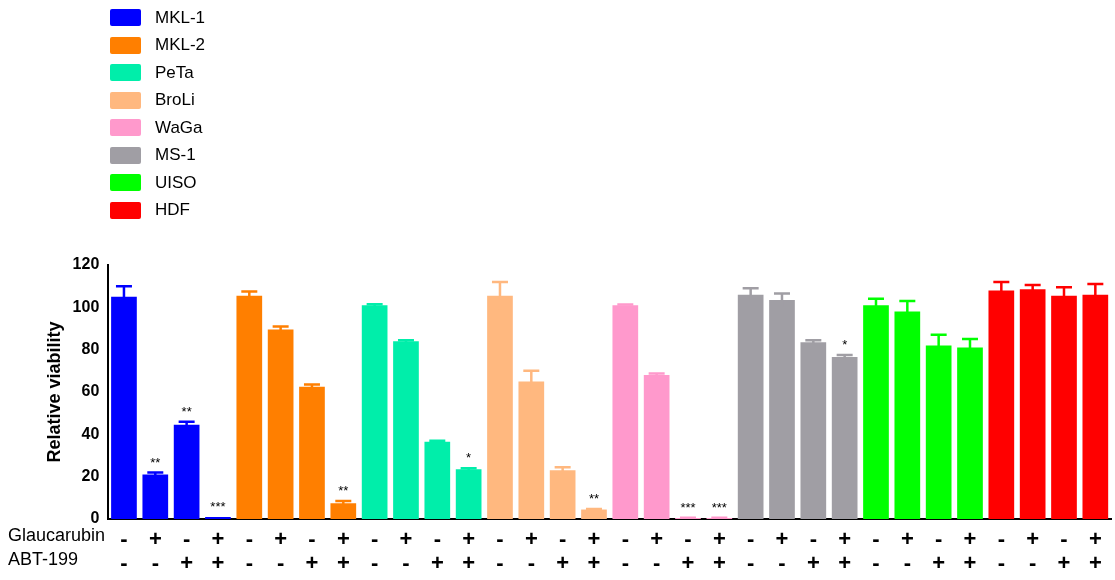 The width and height of the screenshot is (1115, 580). What do you see at coordinates (95, 518) in the screenshot?
I see `y-tick-label: 0` at bounding box center [95, 518].